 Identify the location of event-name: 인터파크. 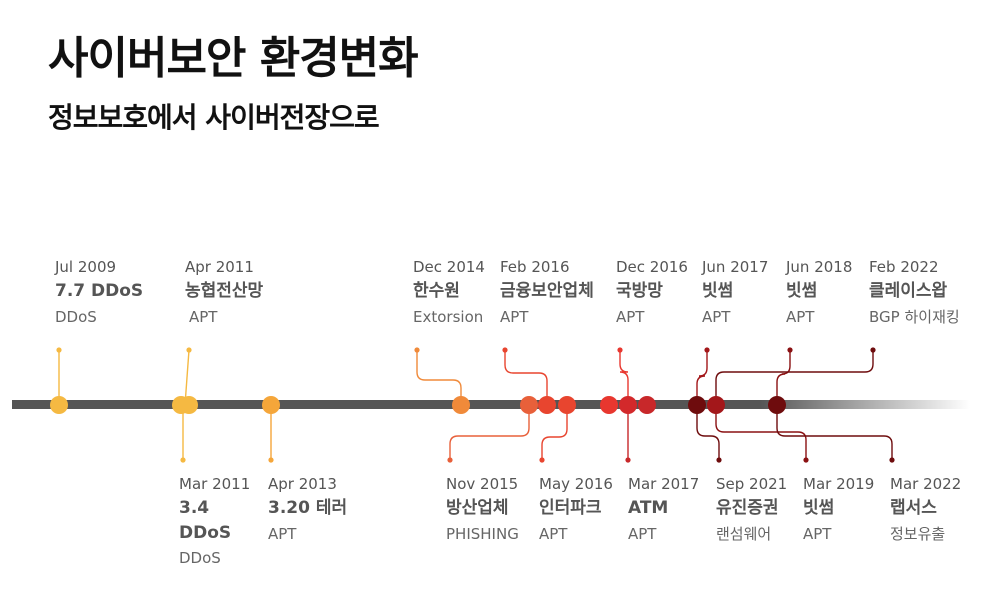
(570, 508).